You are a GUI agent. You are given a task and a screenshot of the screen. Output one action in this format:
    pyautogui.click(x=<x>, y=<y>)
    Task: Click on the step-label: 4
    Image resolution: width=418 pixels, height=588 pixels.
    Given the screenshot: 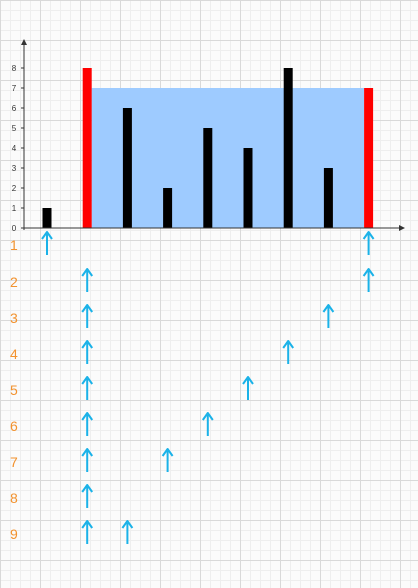 What is the action you would take?
    pyautogui.click(x=14, y=354)
    